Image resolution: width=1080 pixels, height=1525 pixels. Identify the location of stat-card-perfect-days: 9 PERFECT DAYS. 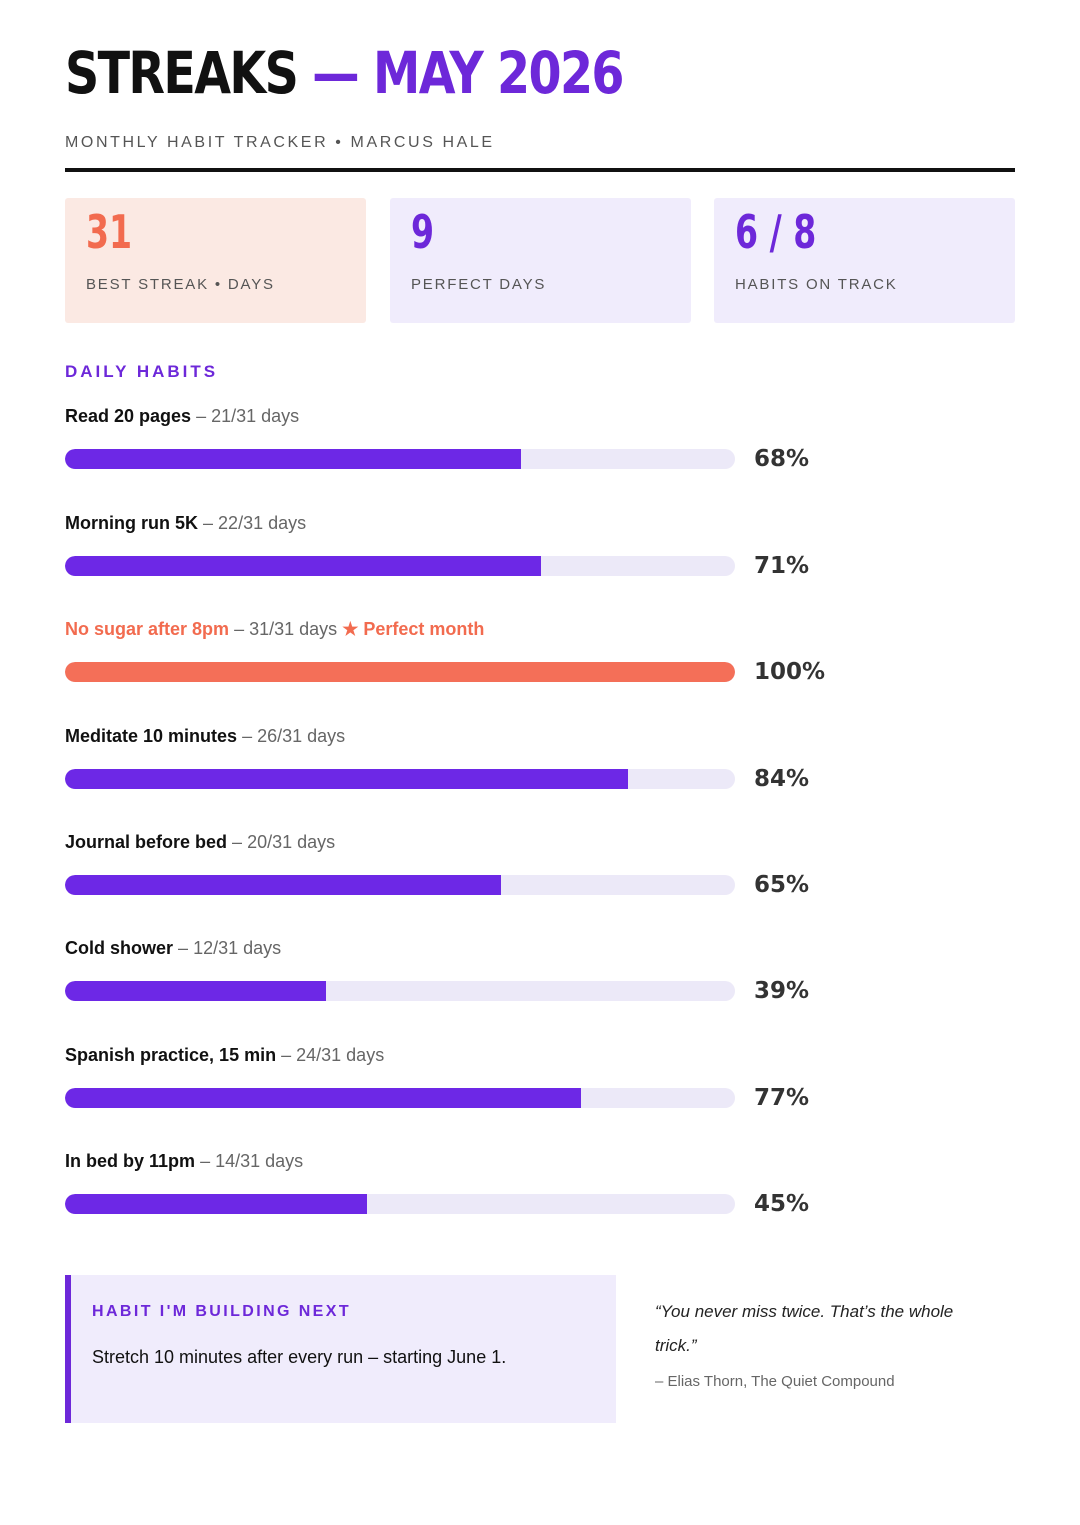
(540, 260).